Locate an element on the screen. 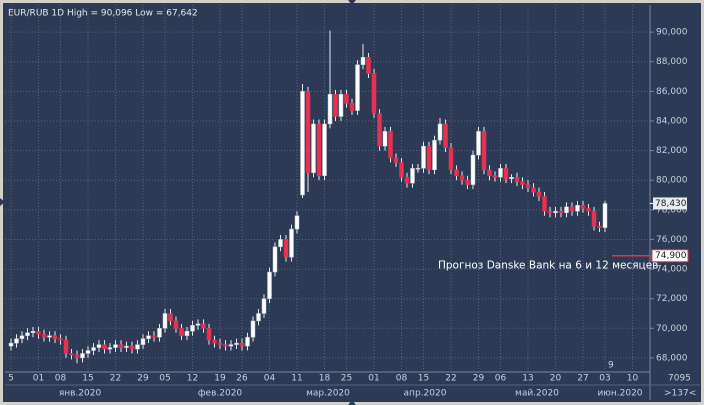  month-label: май.2020 is located at coordinates (537, 394).